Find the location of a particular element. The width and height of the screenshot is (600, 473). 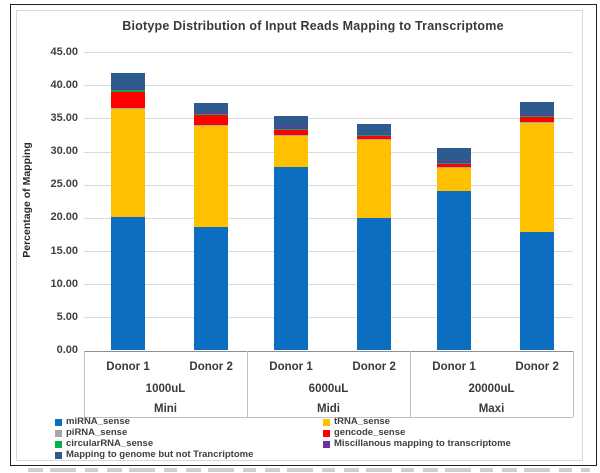

category-table-bottom-border is located at coordinates (328, 417).